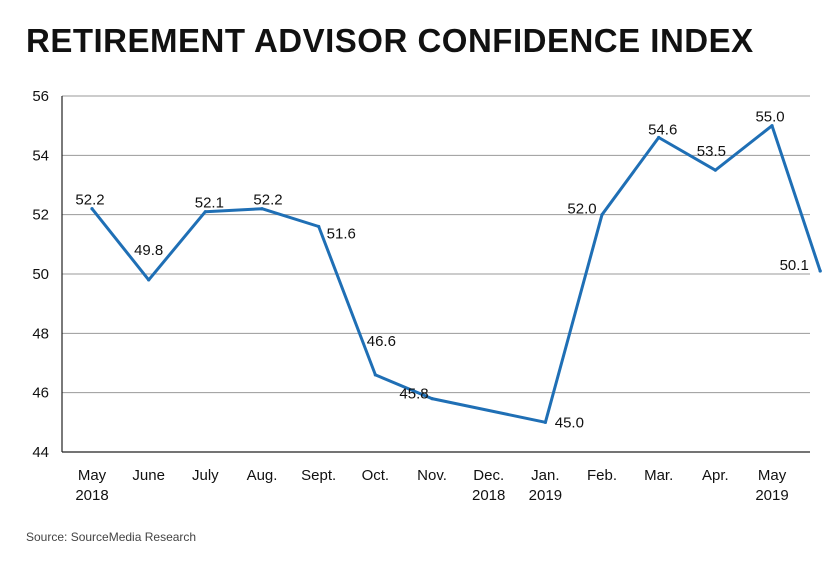  I want to click on data-label: 51.6, so click(341, 234).